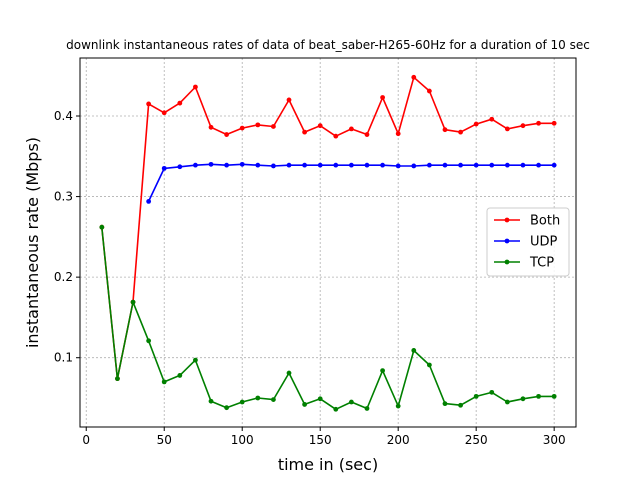 The height and width of the screenshot is (484, 640). Describe the element at coordinates (554, 440) in the screenshot. I see `x-tick-label: 300` at that location.